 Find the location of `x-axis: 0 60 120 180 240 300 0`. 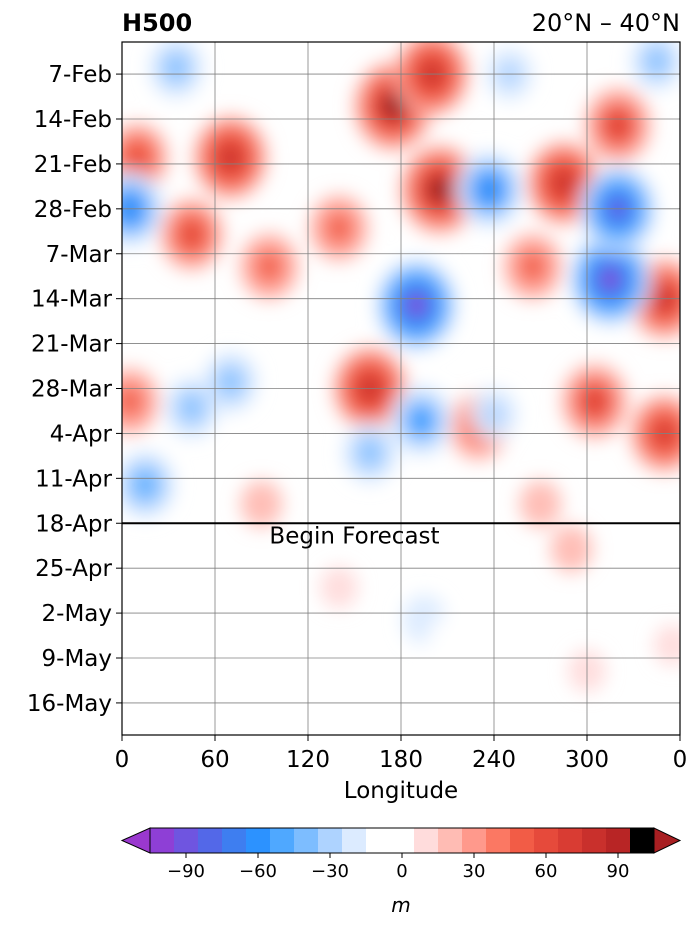

x-axis: 0 60 120 180 240 300 0 is located at coordinates (401, 754).